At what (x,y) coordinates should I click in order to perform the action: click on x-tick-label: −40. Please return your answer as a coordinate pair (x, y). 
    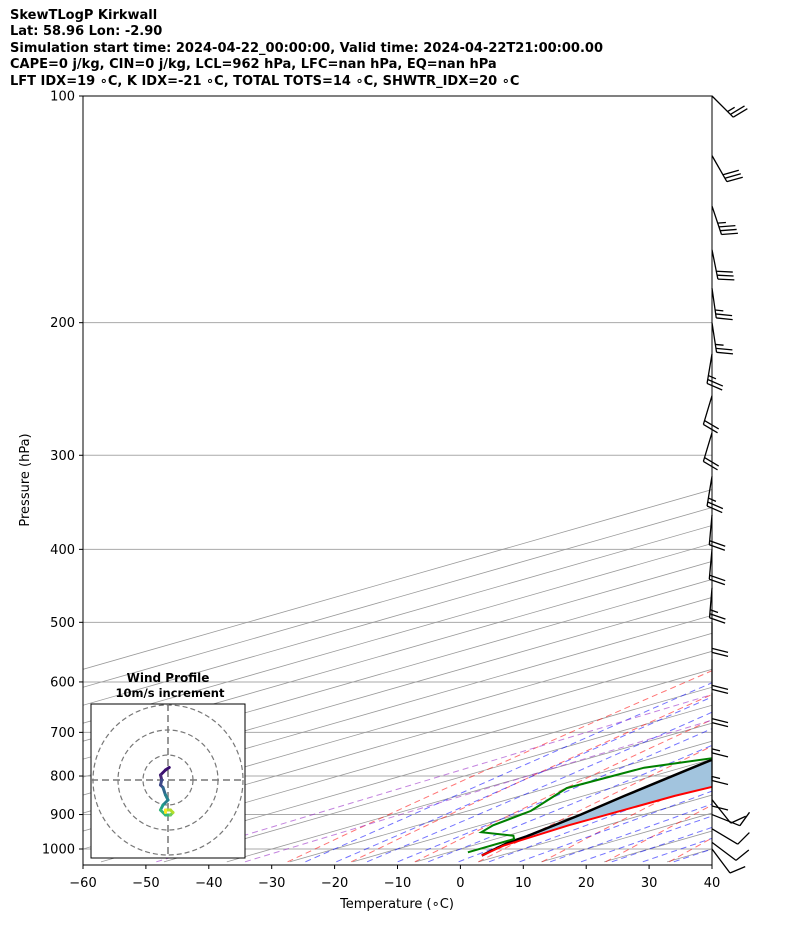
    Looking at the image, I should click on (208, 883).